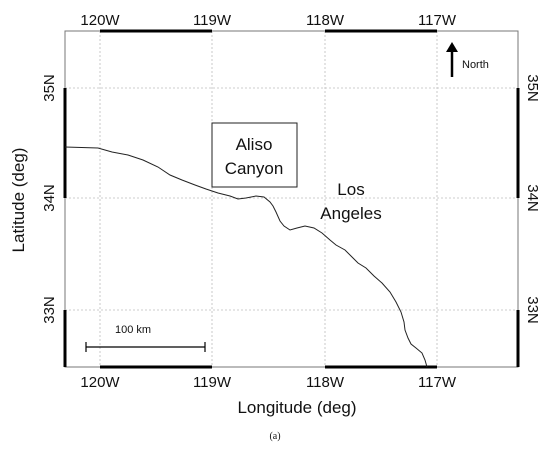 The image size is (550, 453). Describe the element at coordinates (133, 330) in the screenshot. I see `scale-bar-label: 100 km` at that location.